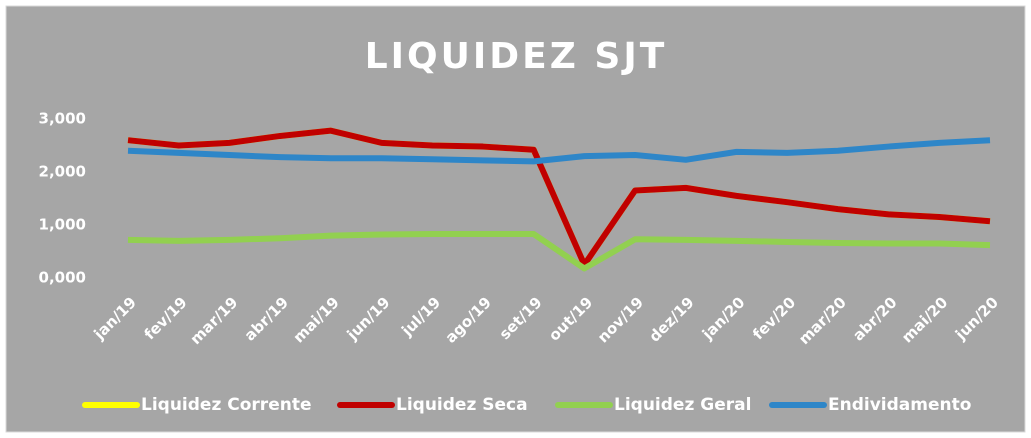 The height and width of the screenshot is (438, 1031). What do you see at coordinates (462, 405) in the screenshot?
I see `legend-label: Liquidez Seca` at bounding box center [462, 405].